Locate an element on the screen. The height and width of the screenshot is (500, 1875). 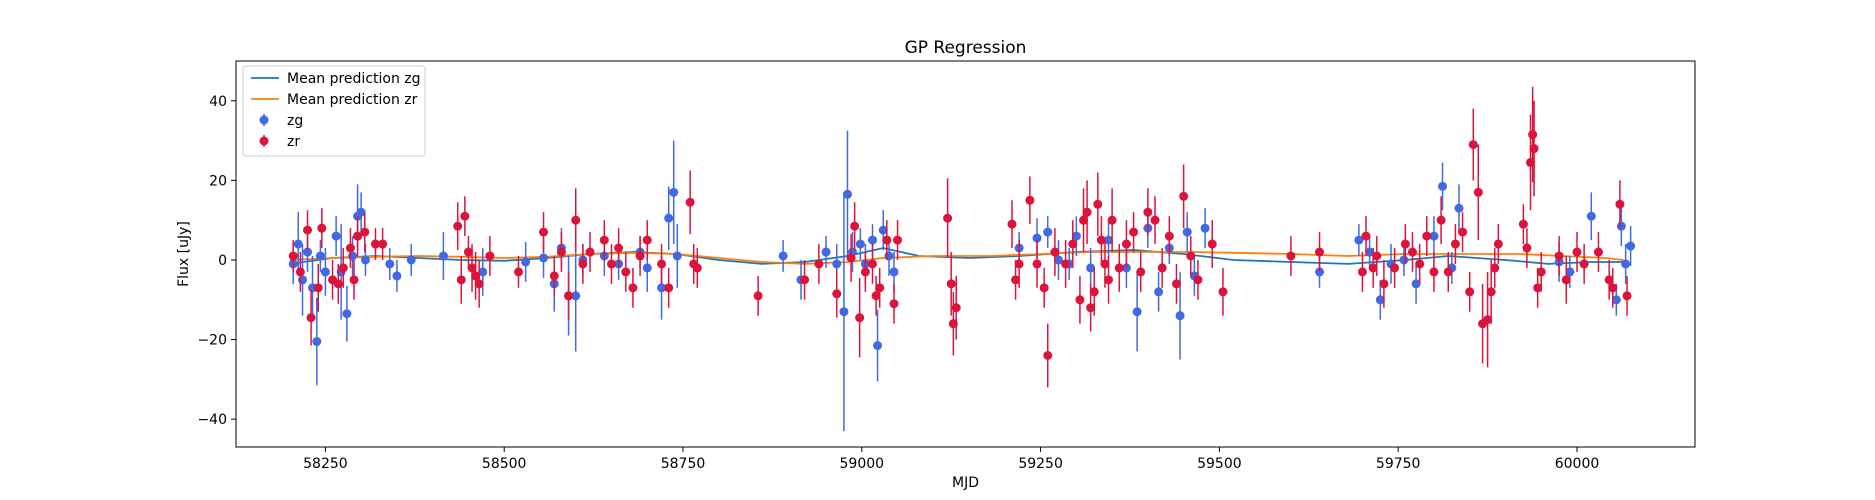
x-tick-label: 59750 is located at coordinates (1398, 464).